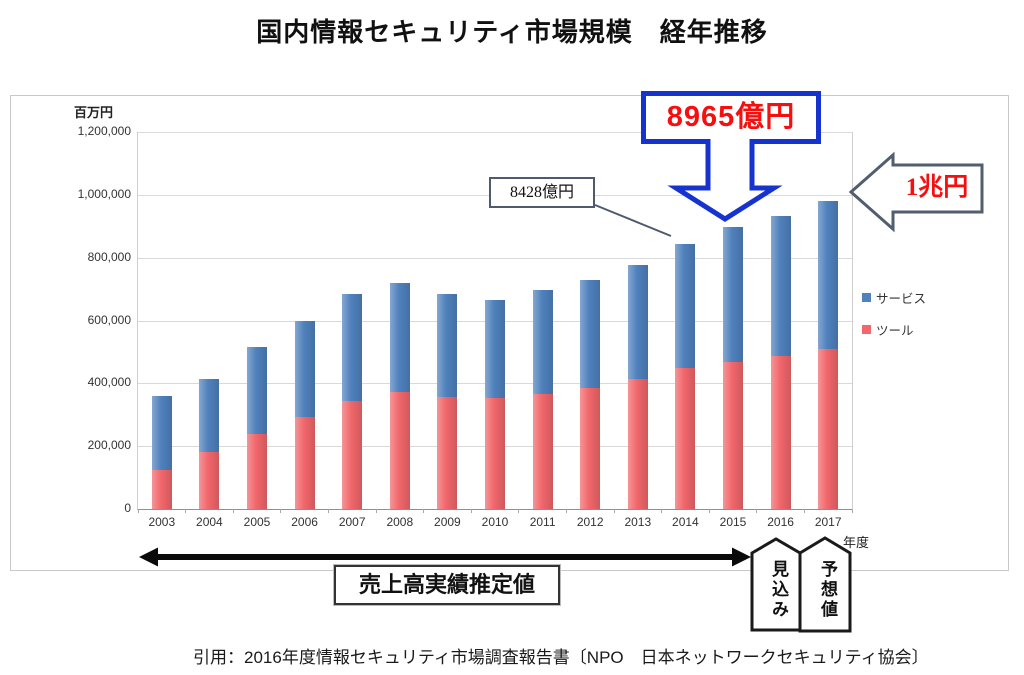 The width and height of the screenshot is (1024, 675). I want to click on x-tick-label: 2007, so click(352, 522).